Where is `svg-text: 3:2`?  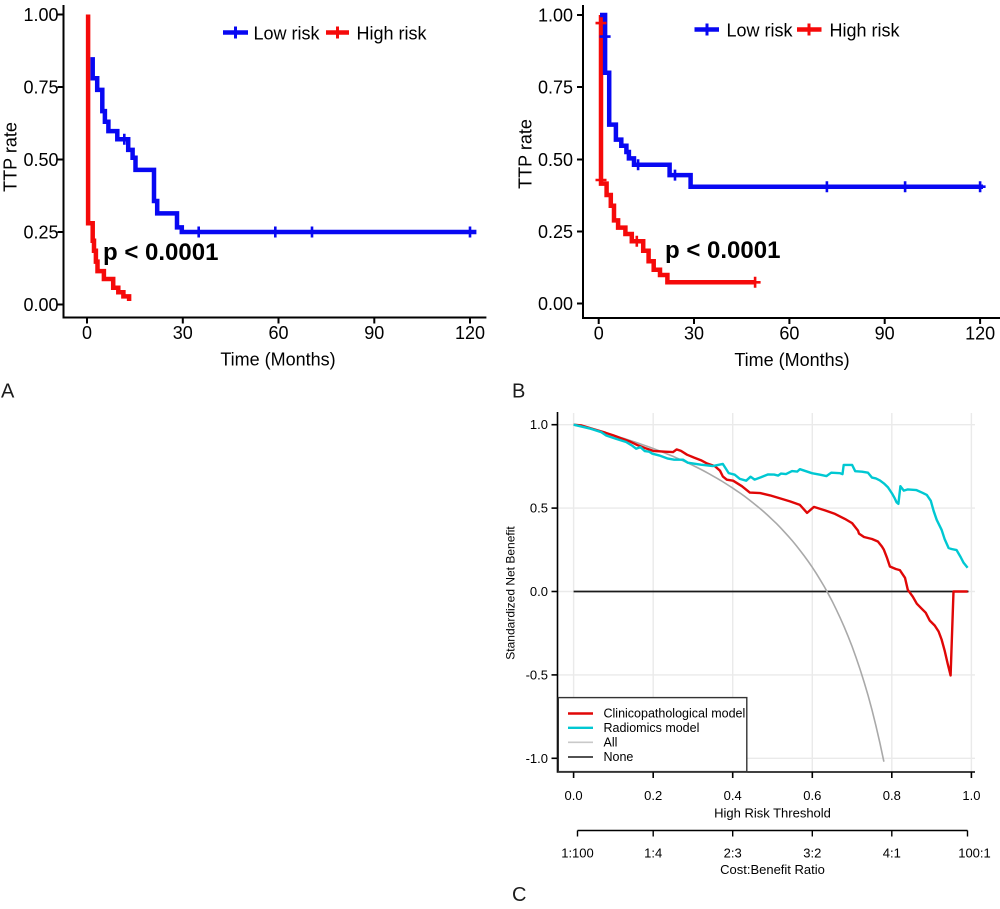 svg-text: 3:2 is located at coordinates (812, 853).